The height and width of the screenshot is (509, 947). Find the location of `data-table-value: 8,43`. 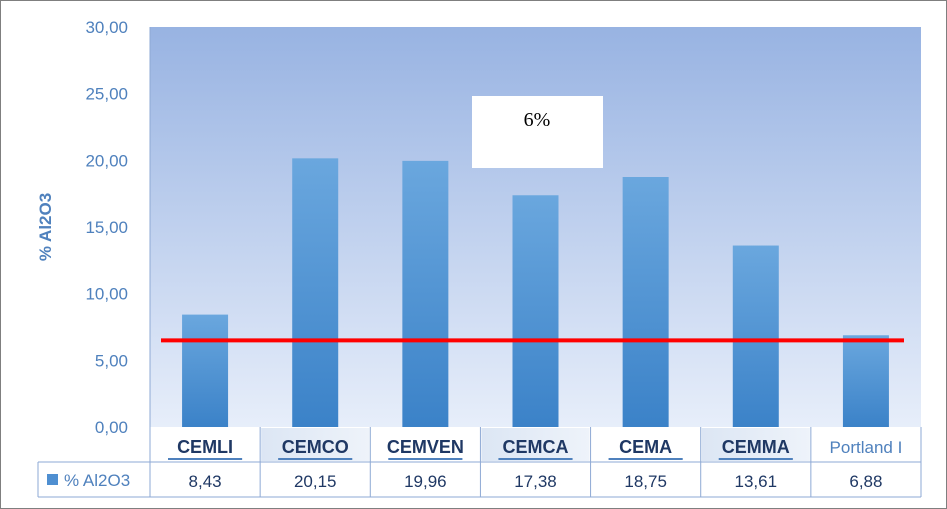

data-table-value: 8,43 is located at coordinates (205, 481).